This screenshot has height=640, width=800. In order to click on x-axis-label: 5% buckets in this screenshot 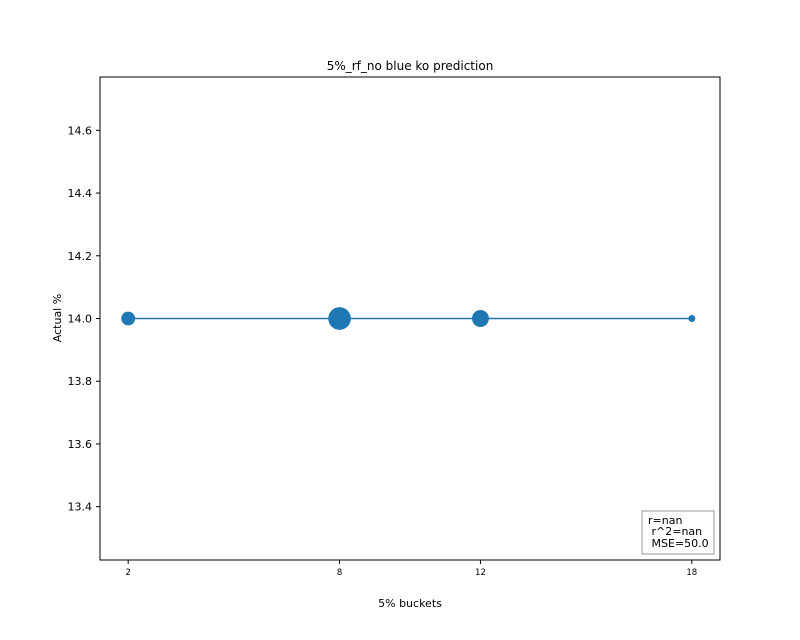, I will do `click(410, 603)`.